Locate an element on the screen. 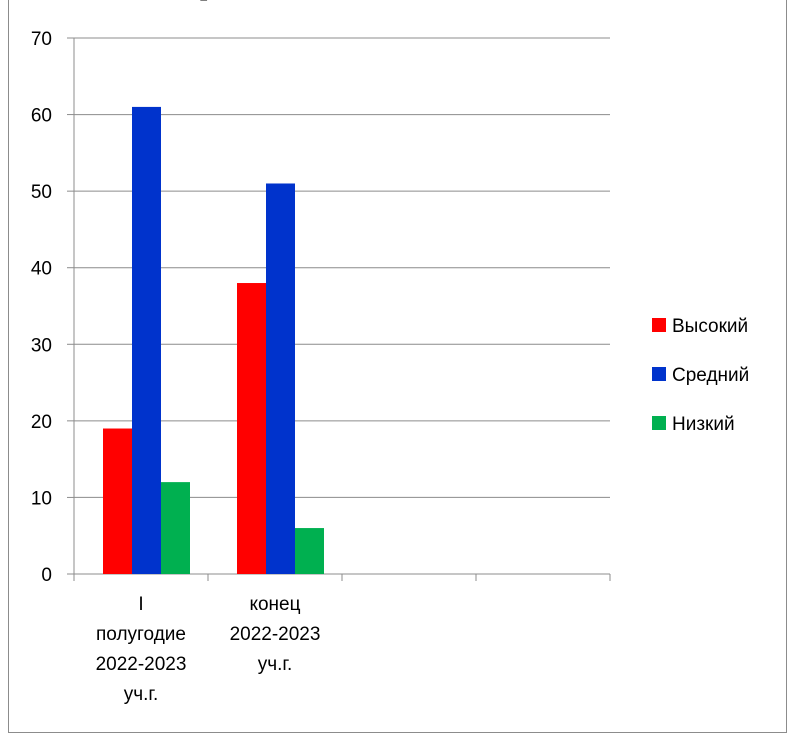 This screenshot has width=788, height=734. legend-swatch-Низкий is located at coordinates (659, 423).